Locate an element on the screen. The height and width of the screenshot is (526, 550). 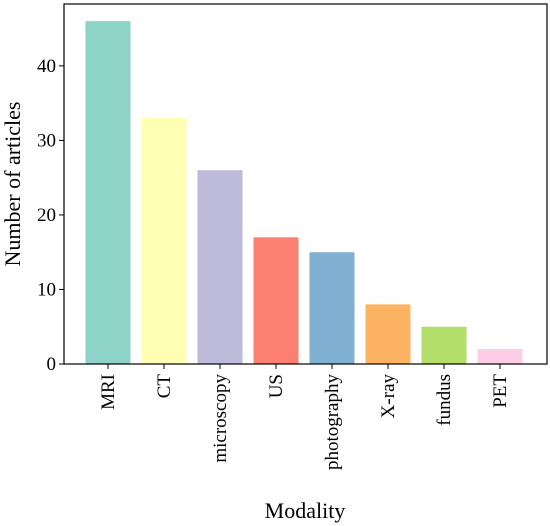
bar-x-ray is located at coordinates (388, 334).